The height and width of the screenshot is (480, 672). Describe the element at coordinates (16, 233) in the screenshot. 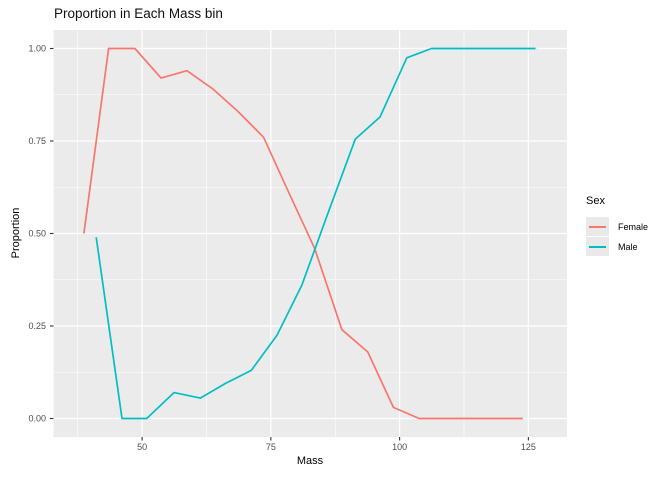

I see `y-axis-title: Proportion` at that location.